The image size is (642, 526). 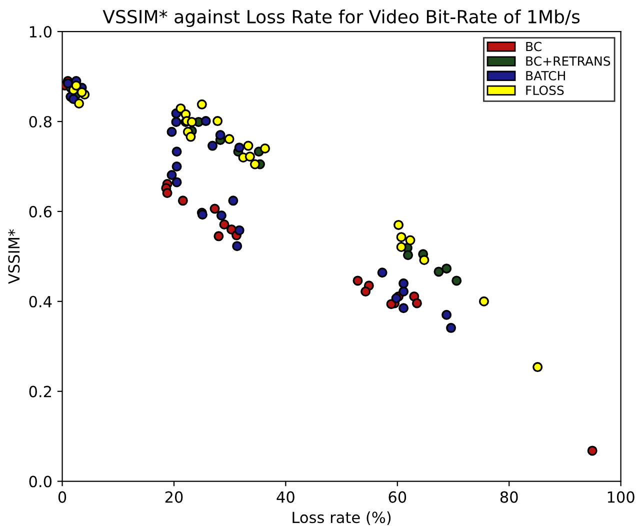 What do you see at coordinates (62, 497) in the screenshot?
I see `x-tick-label: 0` at bounding box center [62, 497].